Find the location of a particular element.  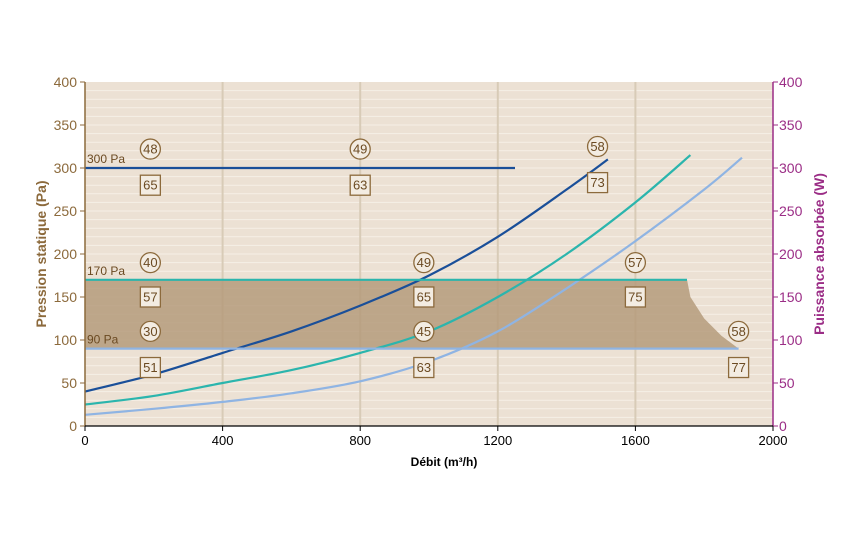

power-level-label: 73 is located at coordinates (597, 182).